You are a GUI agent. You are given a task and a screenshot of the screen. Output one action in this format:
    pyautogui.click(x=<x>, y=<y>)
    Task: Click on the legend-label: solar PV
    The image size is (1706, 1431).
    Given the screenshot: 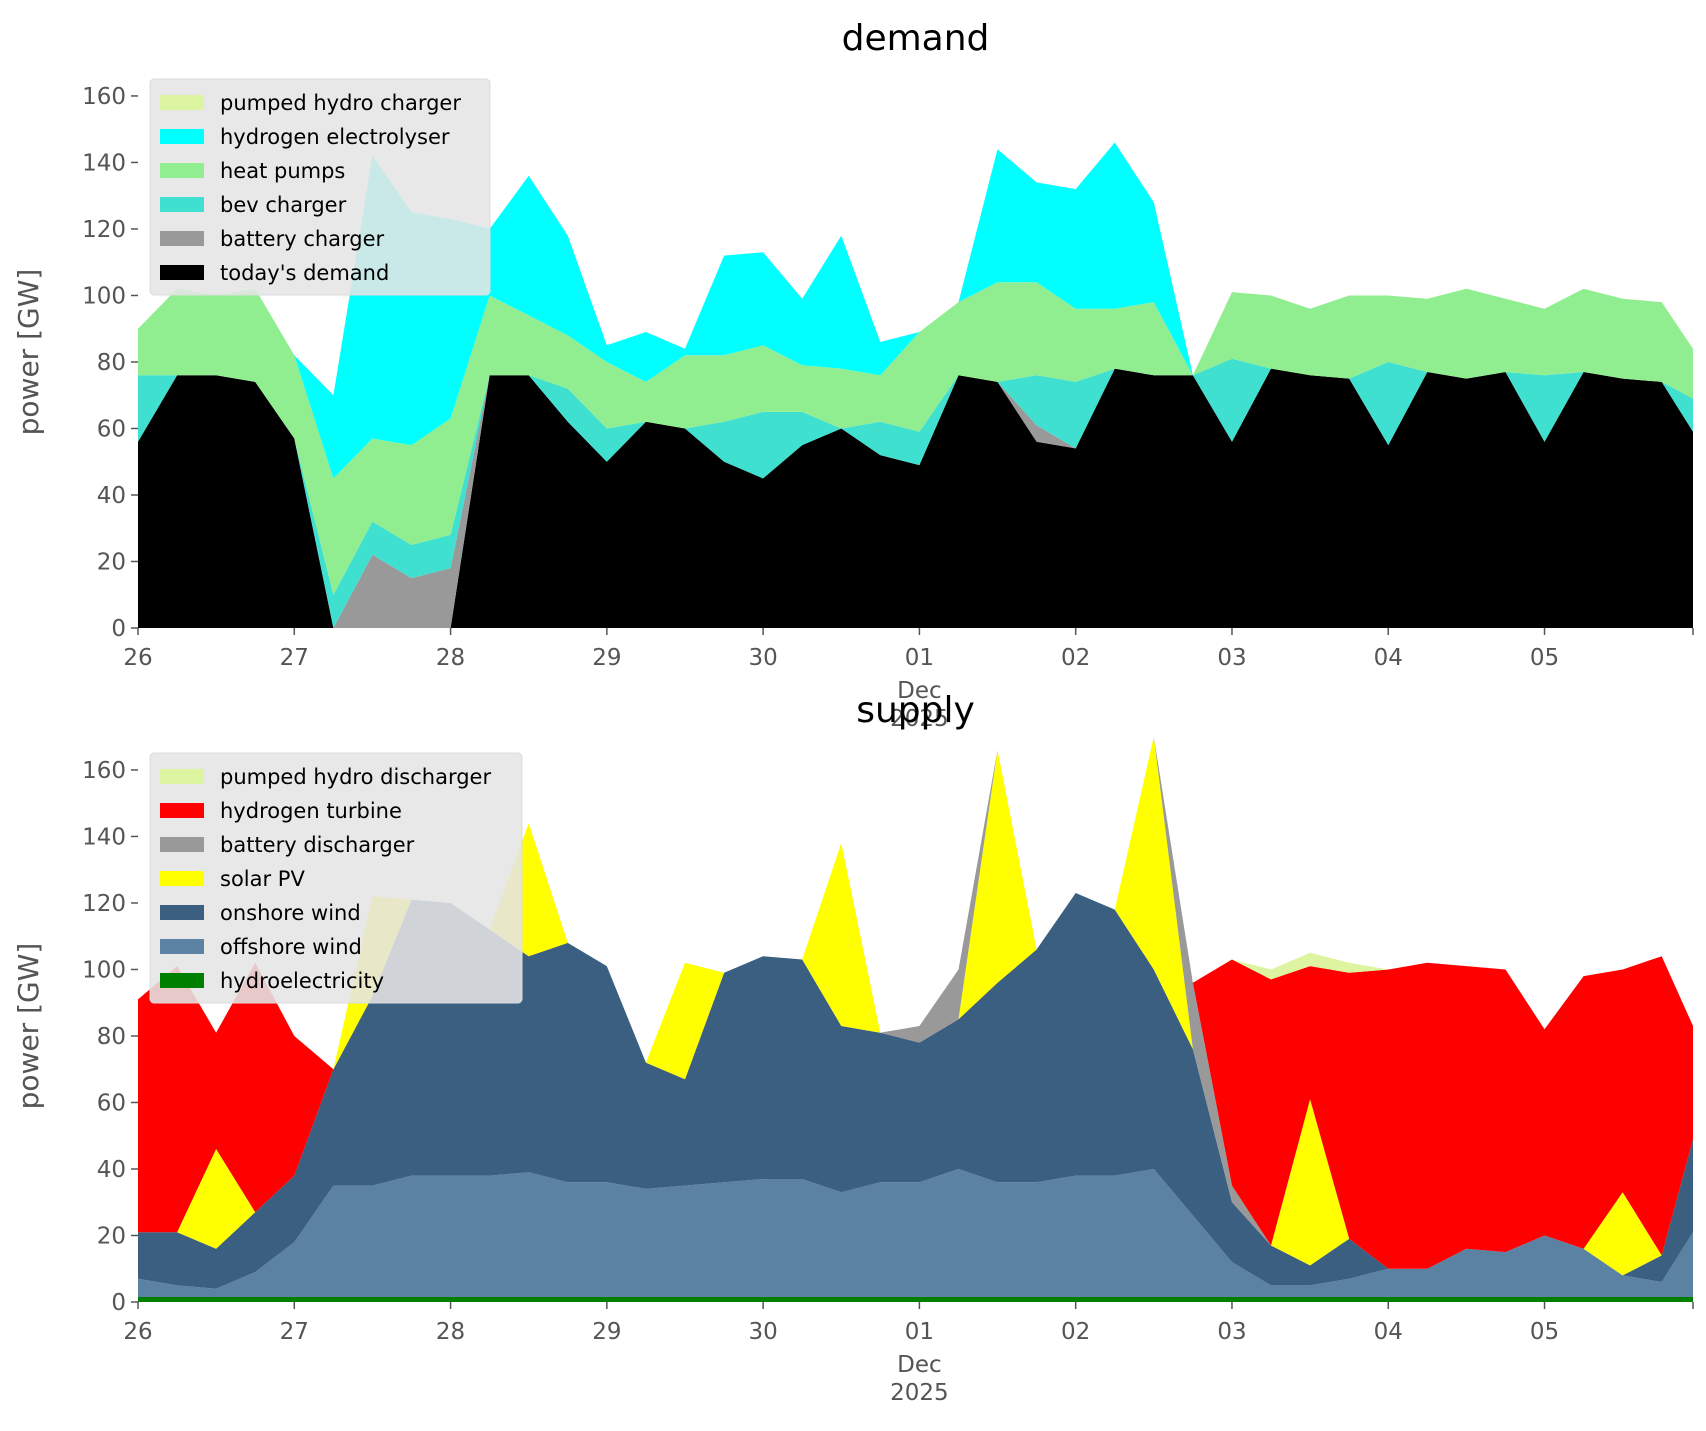 What is the action you would take?
    pyautogui.click(x=262, y=879)
    